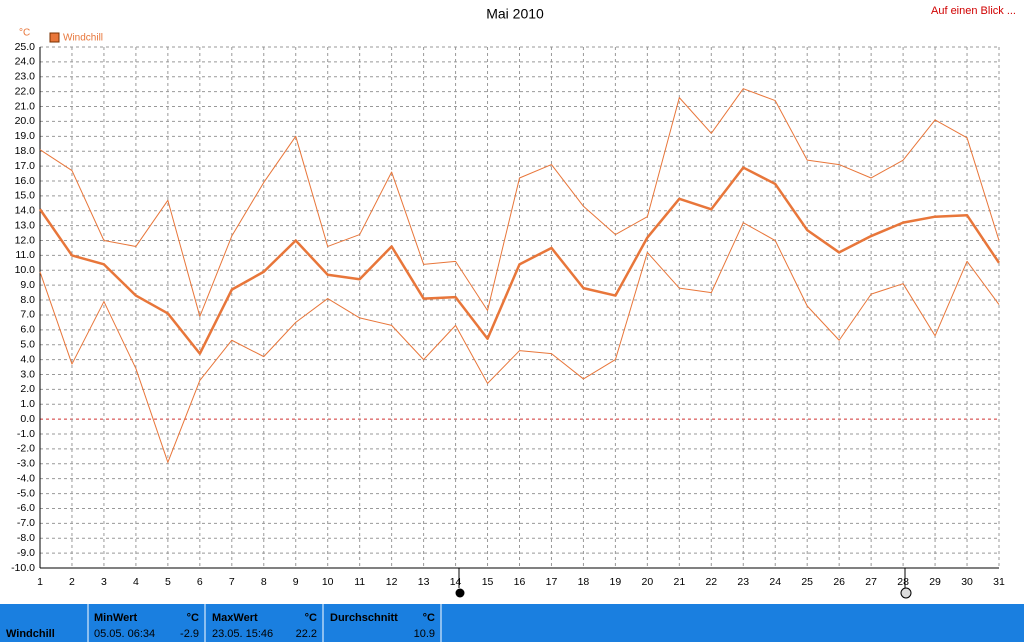  What do you see at coordinates (25, 240) in the screenshot?
I see `y-tick-label: 12.0` at bounding box center [25, 240].